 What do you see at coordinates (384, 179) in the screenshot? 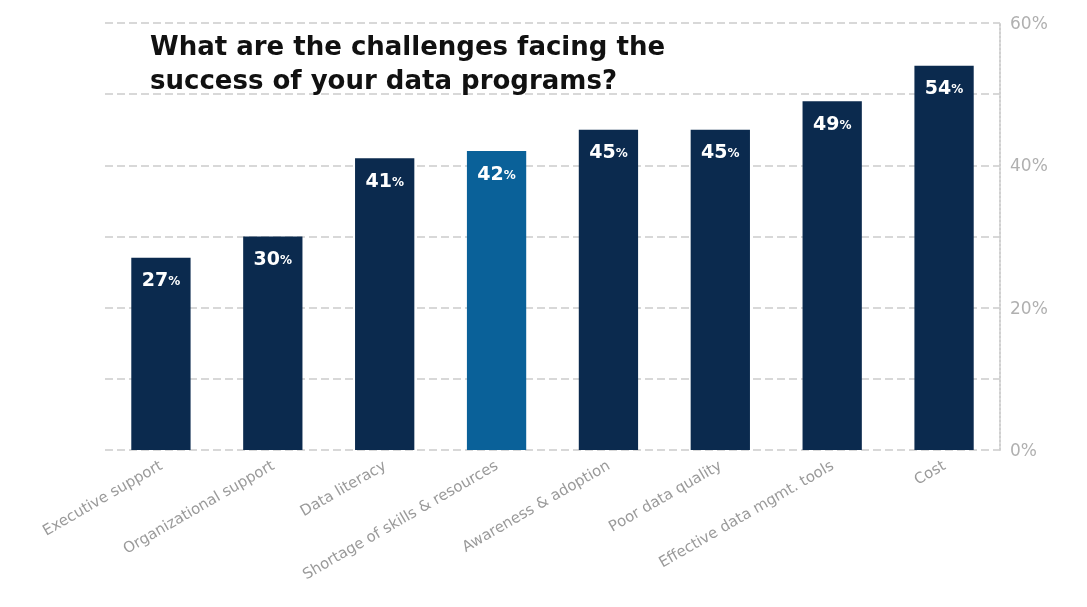
I see `data-label: 41%` at bounding box center [384, 179].